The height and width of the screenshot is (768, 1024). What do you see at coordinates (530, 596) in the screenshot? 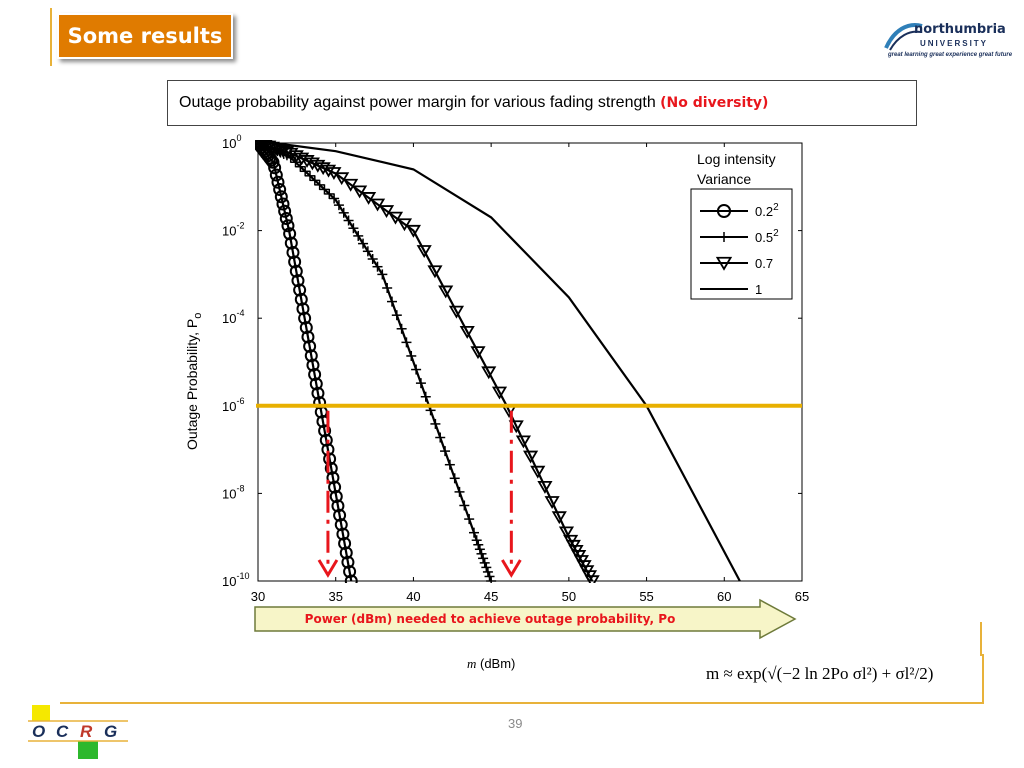
I see `x-tick-labels: 30 35 40 45 50 55 60 65` at bounding box center [530, 596].